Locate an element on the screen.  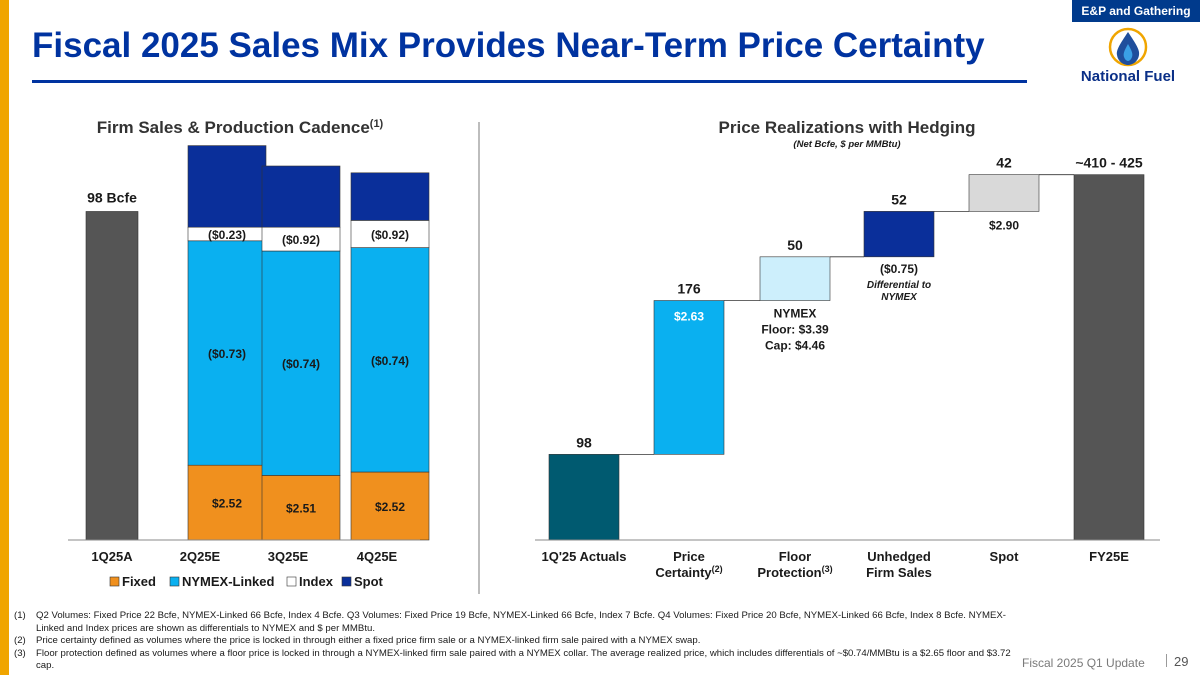
legend-label: Fixed is located at coordinates (139, 581).